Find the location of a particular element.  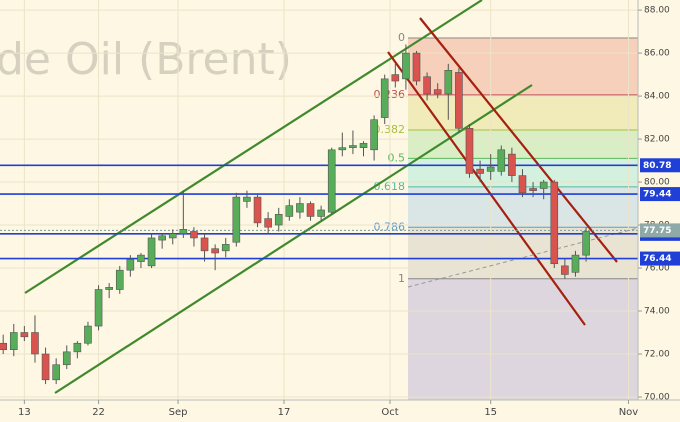

x-tick-label: 22 is located at coordinates (98, 412).